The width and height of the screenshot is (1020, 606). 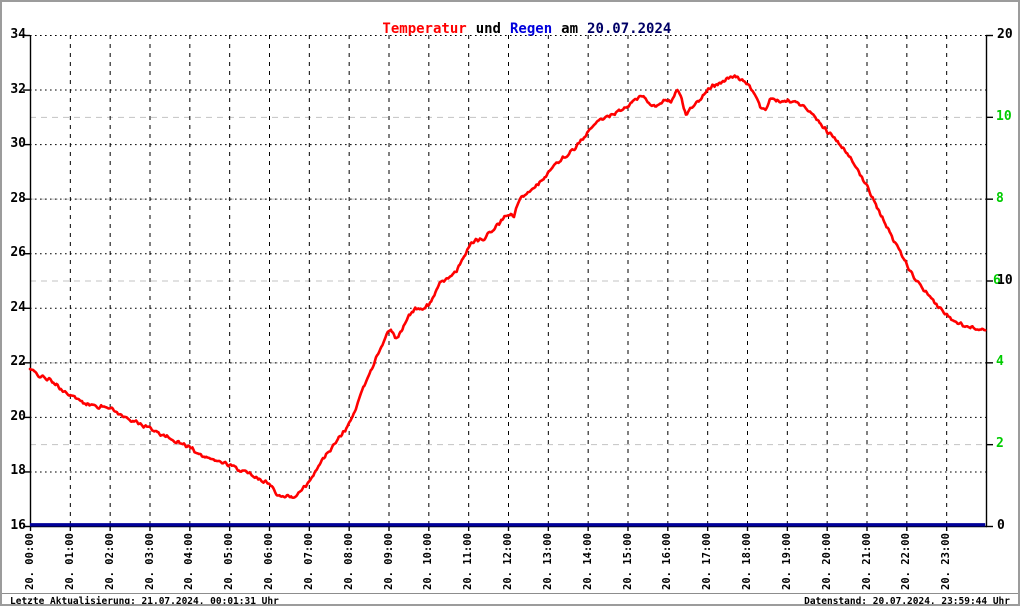 I want to click on x-axis-hour-label: 20. 05:00, so click(x=229, y=561).